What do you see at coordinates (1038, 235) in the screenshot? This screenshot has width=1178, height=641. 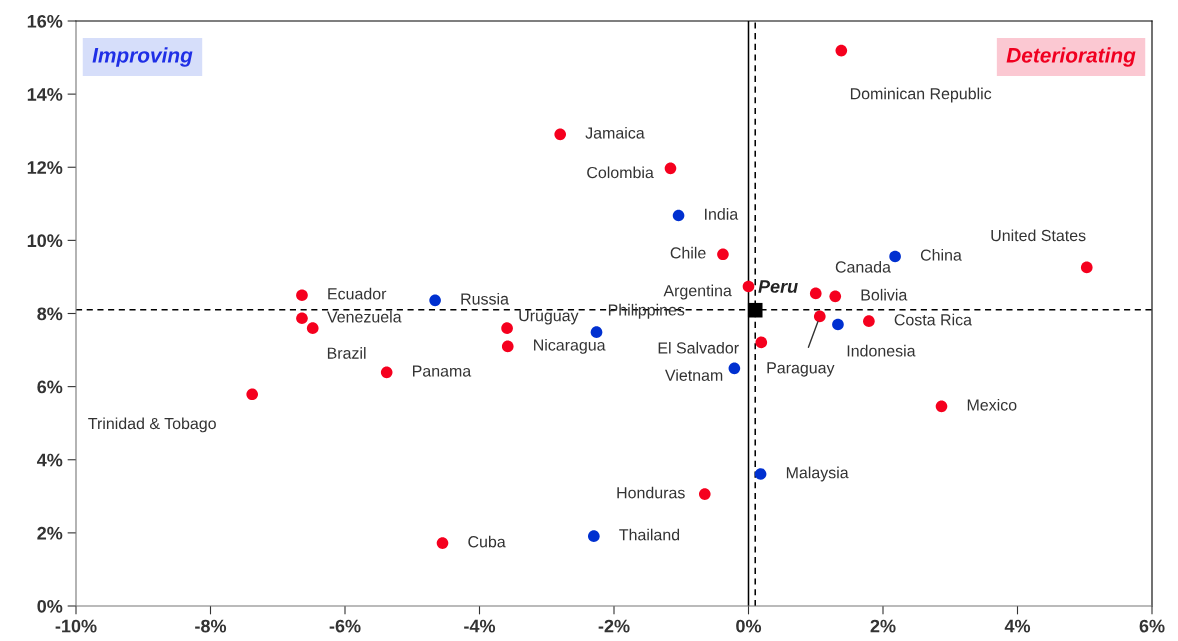 I see `annotation: United States` at bounding box center [1038, 235].